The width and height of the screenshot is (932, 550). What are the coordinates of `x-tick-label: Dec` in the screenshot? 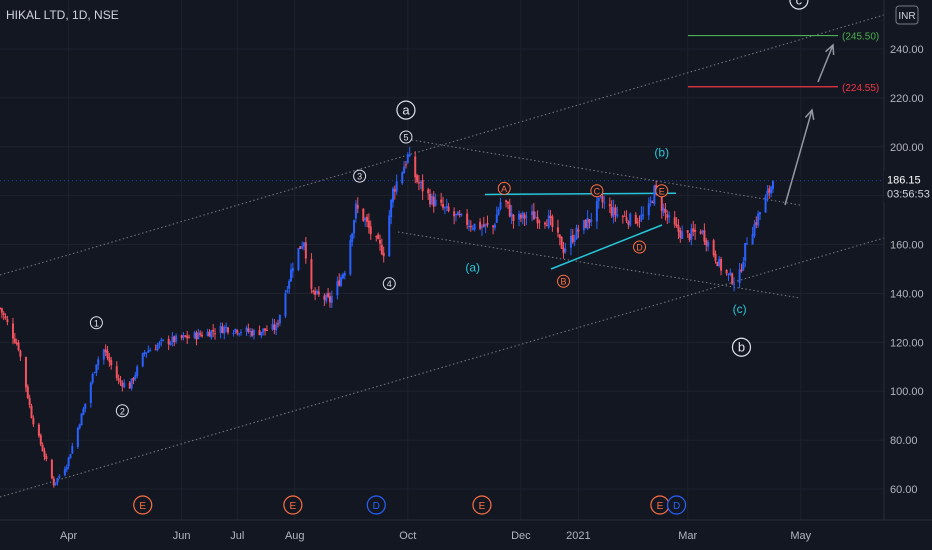 It's located at (521, 536).